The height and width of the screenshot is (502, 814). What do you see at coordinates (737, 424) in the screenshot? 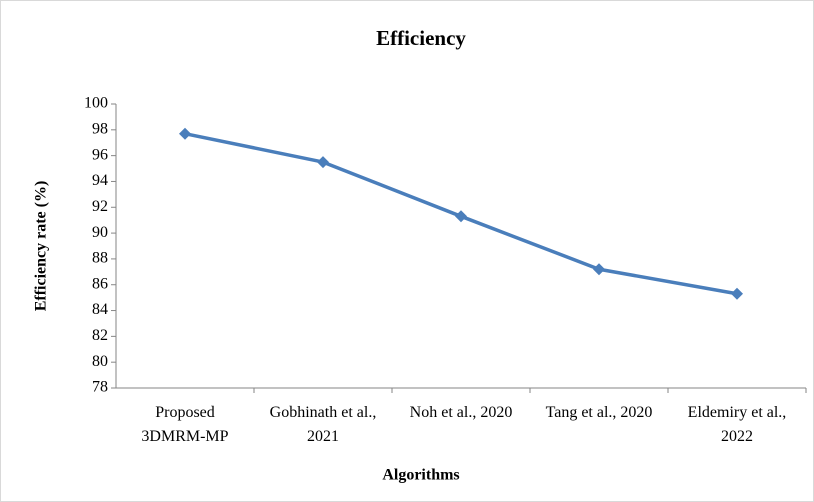
I see `x-tick-label: Eldemiry et al., 2022` at bounding box center [737, 424].